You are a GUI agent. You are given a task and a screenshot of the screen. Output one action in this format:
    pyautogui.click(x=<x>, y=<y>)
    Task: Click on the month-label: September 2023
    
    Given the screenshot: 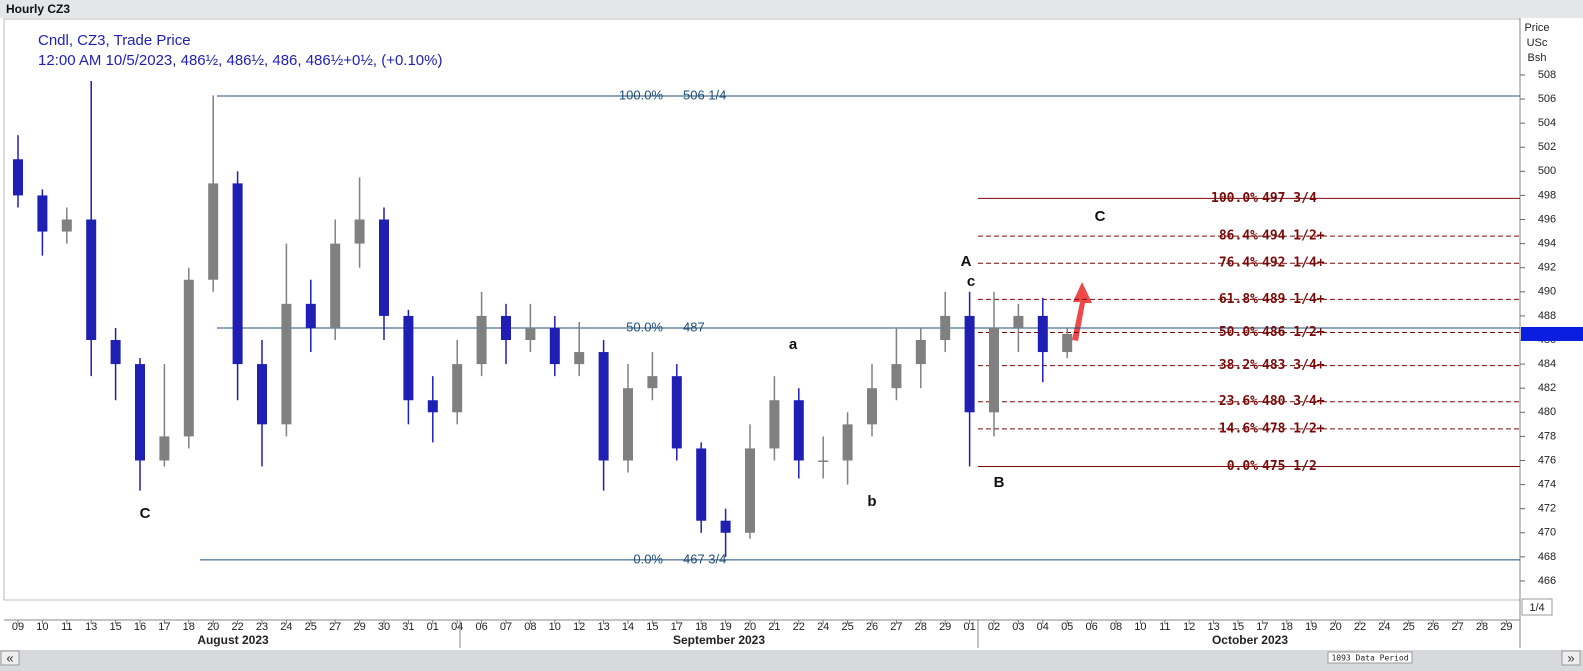 What is the action you would take?
    pyautogui.click(x=719, y=640)
    